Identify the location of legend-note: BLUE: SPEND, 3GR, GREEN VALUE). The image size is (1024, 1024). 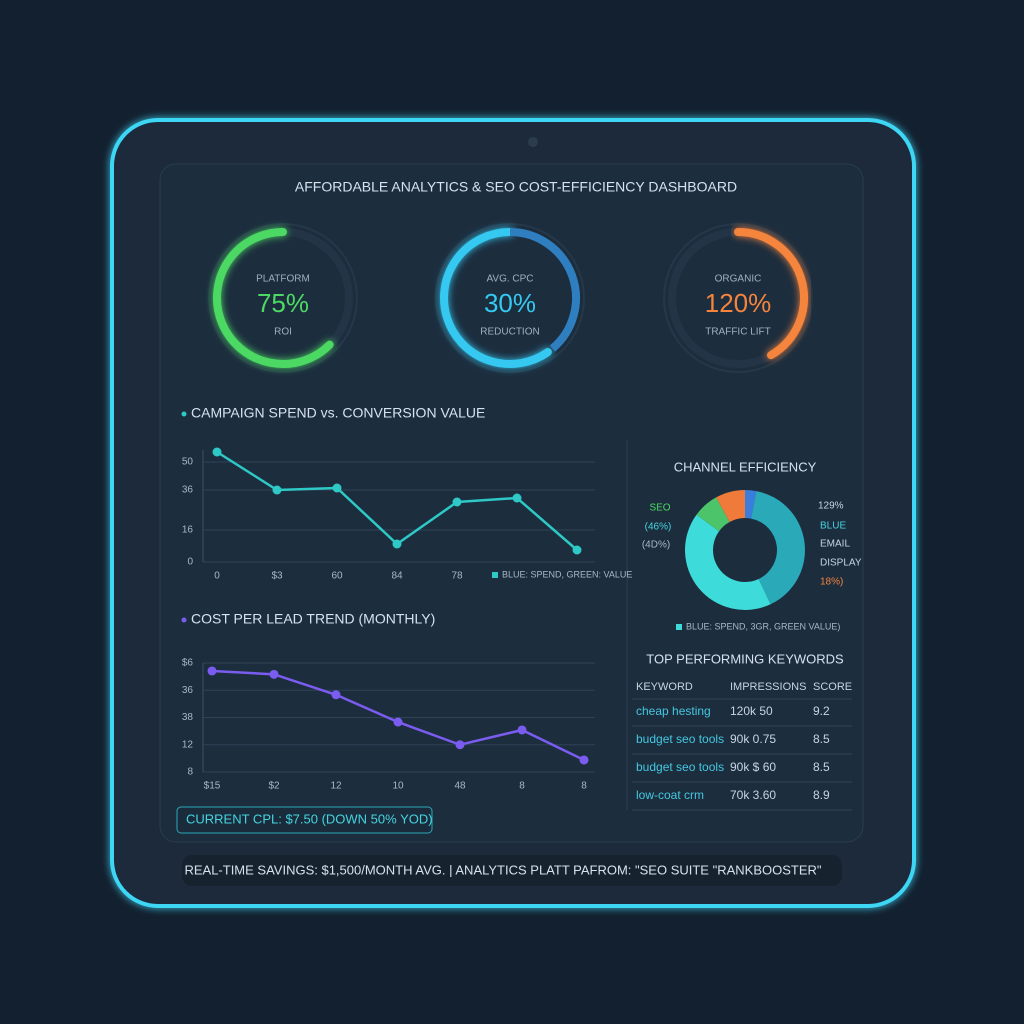
(763, 626).